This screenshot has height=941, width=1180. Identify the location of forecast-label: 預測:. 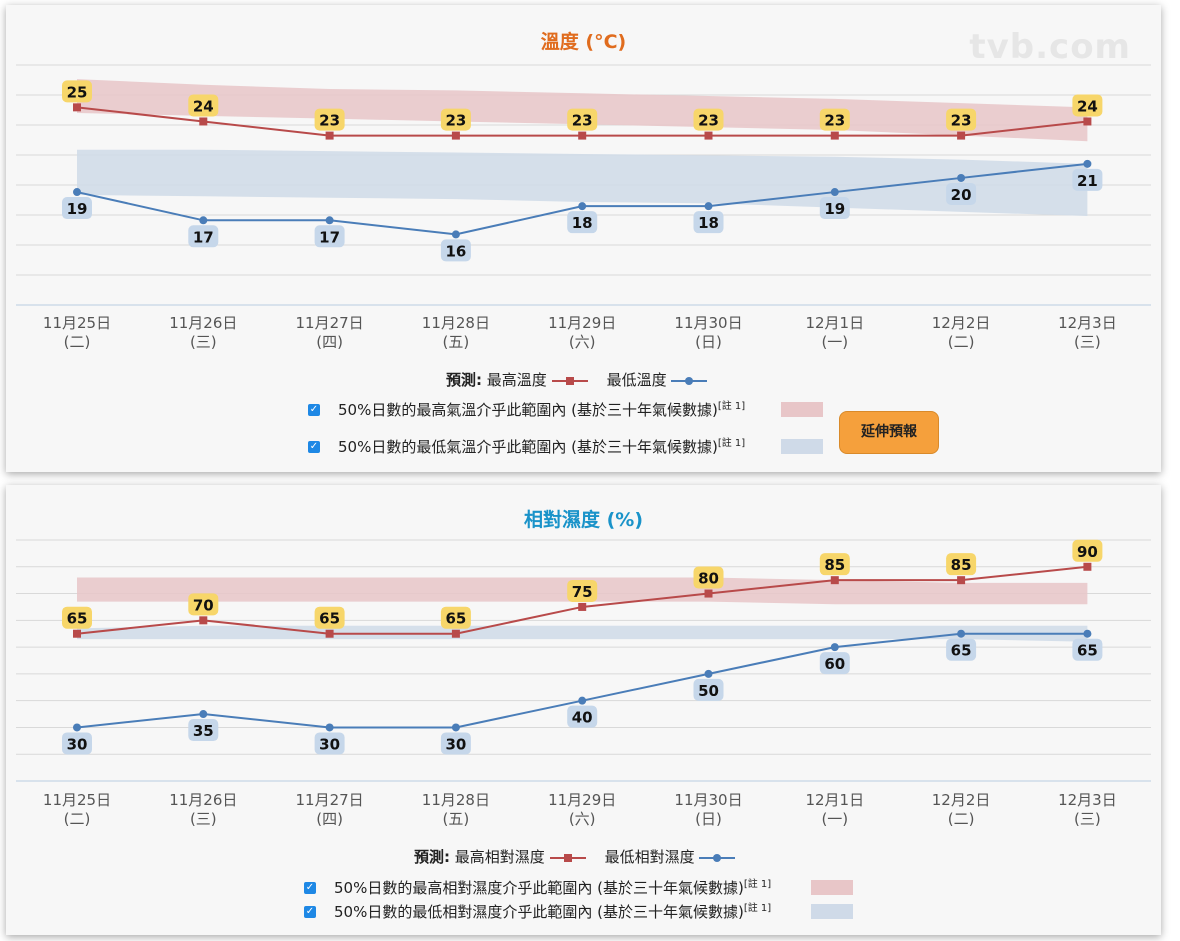
(464, 380).